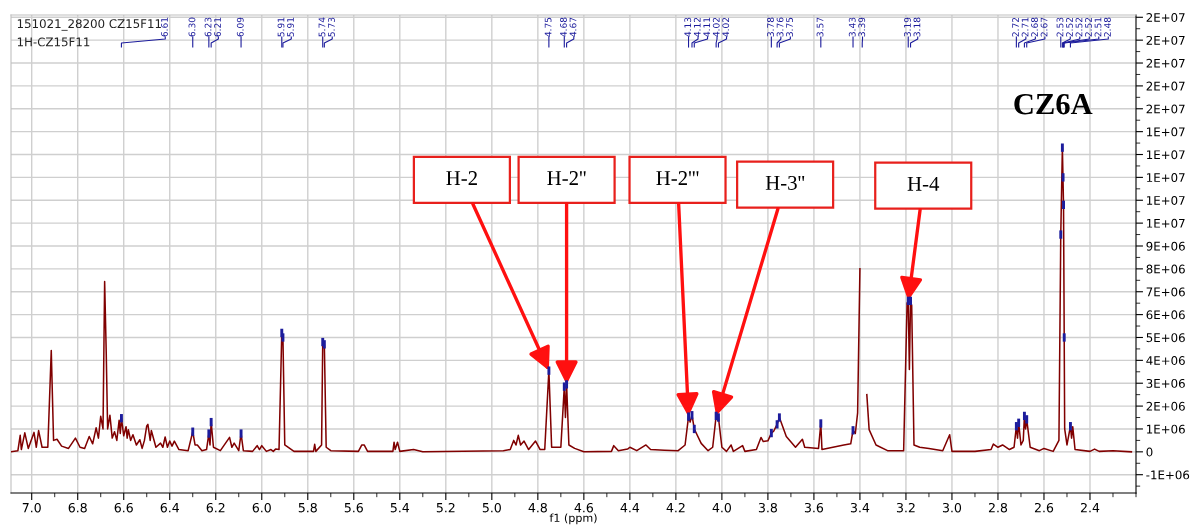 The height and width of the screenshot is (528, 1201). Describe the element at coordinates (77, 507) in the screenshot. I see `x-tick-label: 6.8` at that location.